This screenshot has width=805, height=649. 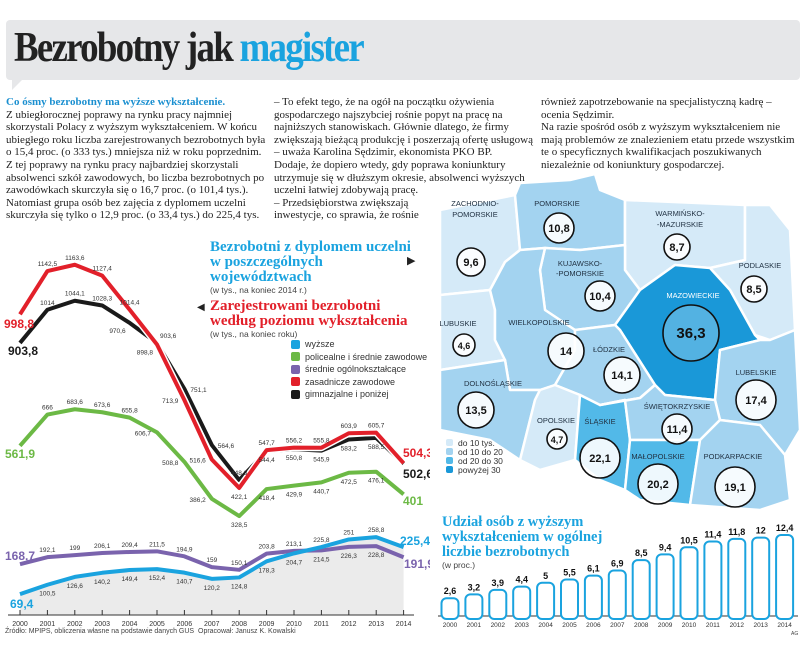 I want to click on region-label: -MAZURSKIE, so click(x=680, y=224).